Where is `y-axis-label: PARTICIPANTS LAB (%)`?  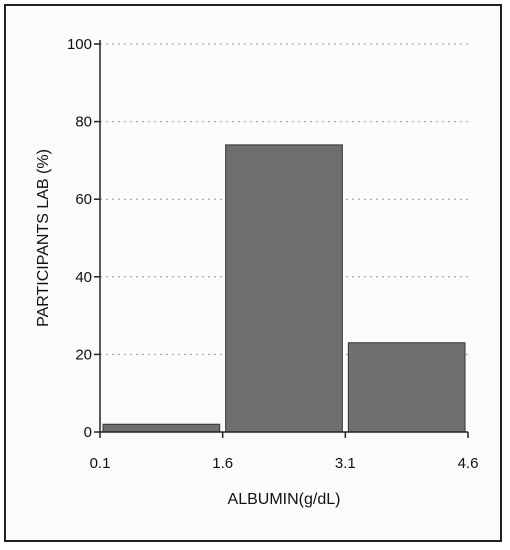
y-axis-label: PARTICIPANTS LAB (%) is located at coordinates (43, 238).